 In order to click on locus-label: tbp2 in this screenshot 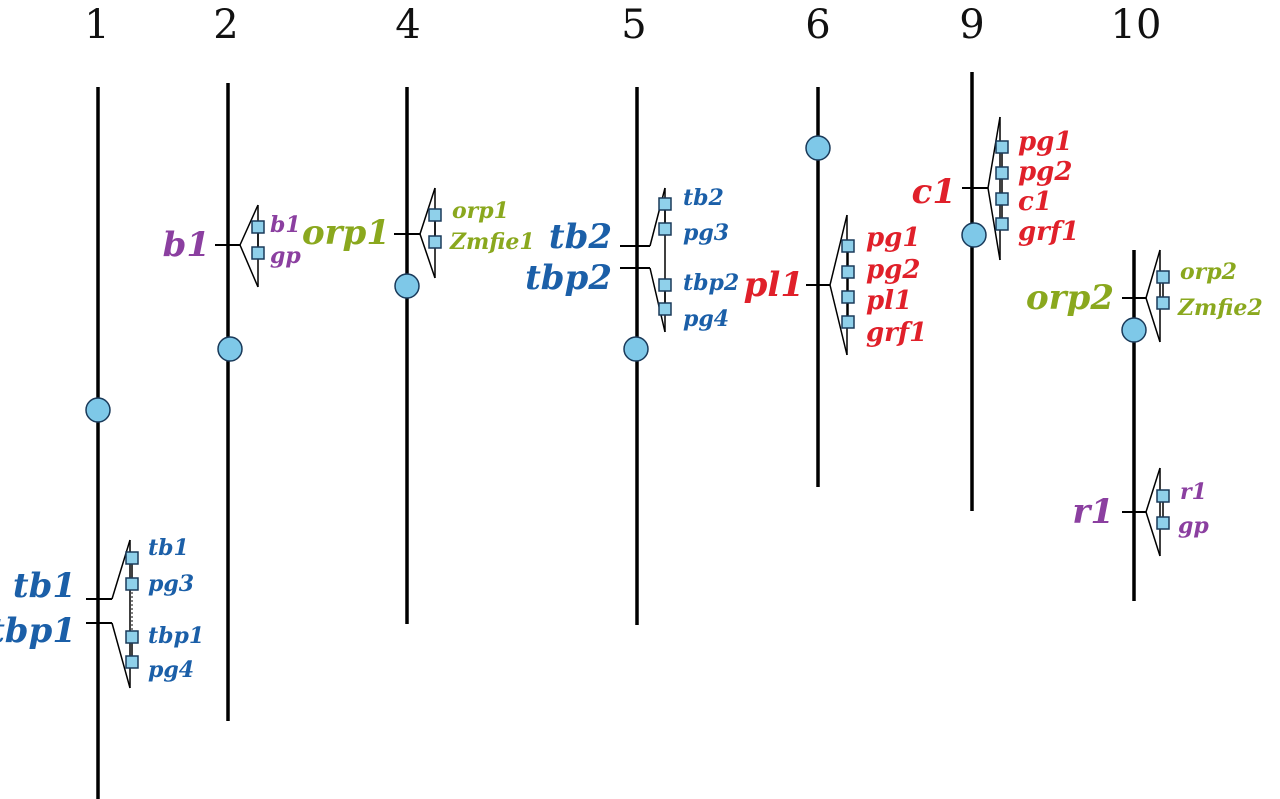, I will do `click(568, 278)`.